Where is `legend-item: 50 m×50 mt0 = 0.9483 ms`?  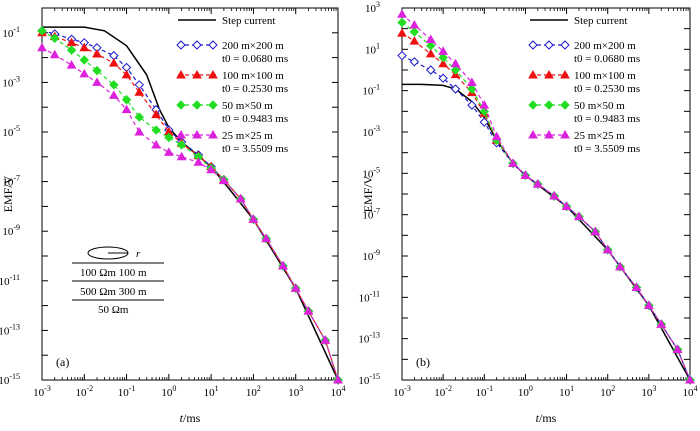 legend-item: 50 m×50 mt0 = 0.9483 ms is located at coordinates (584, 112).